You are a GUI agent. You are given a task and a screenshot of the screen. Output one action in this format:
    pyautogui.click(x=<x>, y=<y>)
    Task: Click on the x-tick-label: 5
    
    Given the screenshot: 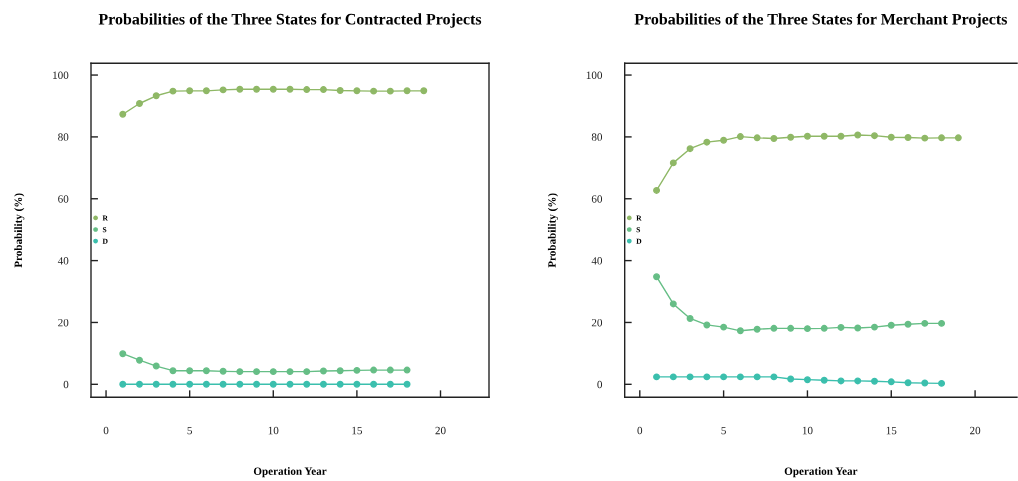 What is the action you would take?
    pyautogui.click(x=190, y=430)
    